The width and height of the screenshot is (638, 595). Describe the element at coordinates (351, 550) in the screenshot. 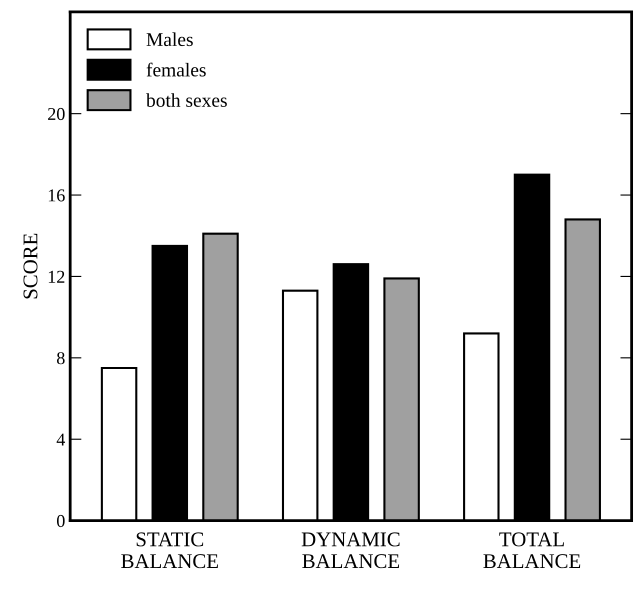

I see `x-tick-label: DYNAMIC BALANCE` at that location.